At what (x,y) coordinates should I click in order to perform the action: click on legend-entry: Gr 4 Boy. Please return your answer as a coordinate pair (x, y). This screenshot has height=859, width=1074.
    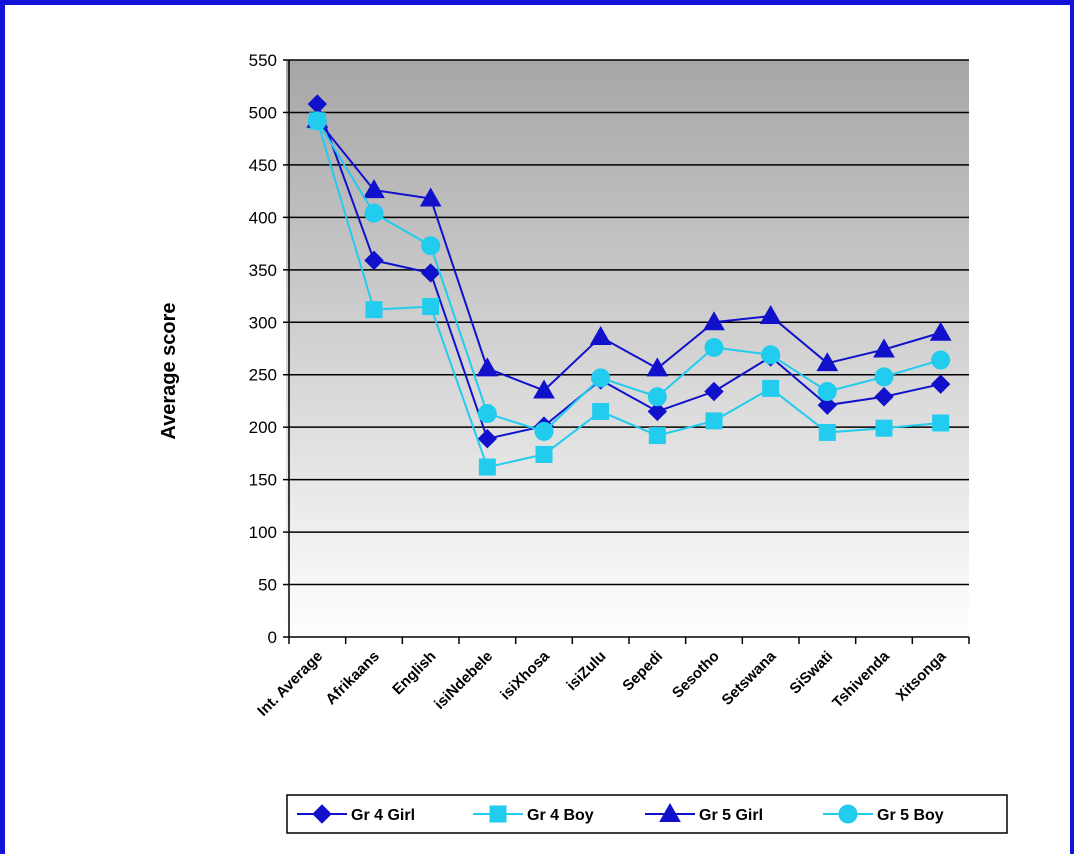
    Looking at the image, I should click on (533, 814).